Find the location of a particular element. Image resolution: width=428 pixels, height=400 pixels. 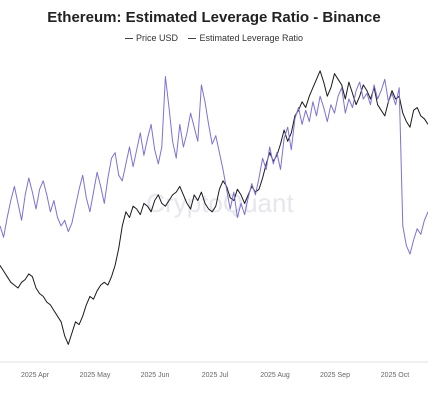

watermark: CryptoQuant is located at coordinates (220, 203).